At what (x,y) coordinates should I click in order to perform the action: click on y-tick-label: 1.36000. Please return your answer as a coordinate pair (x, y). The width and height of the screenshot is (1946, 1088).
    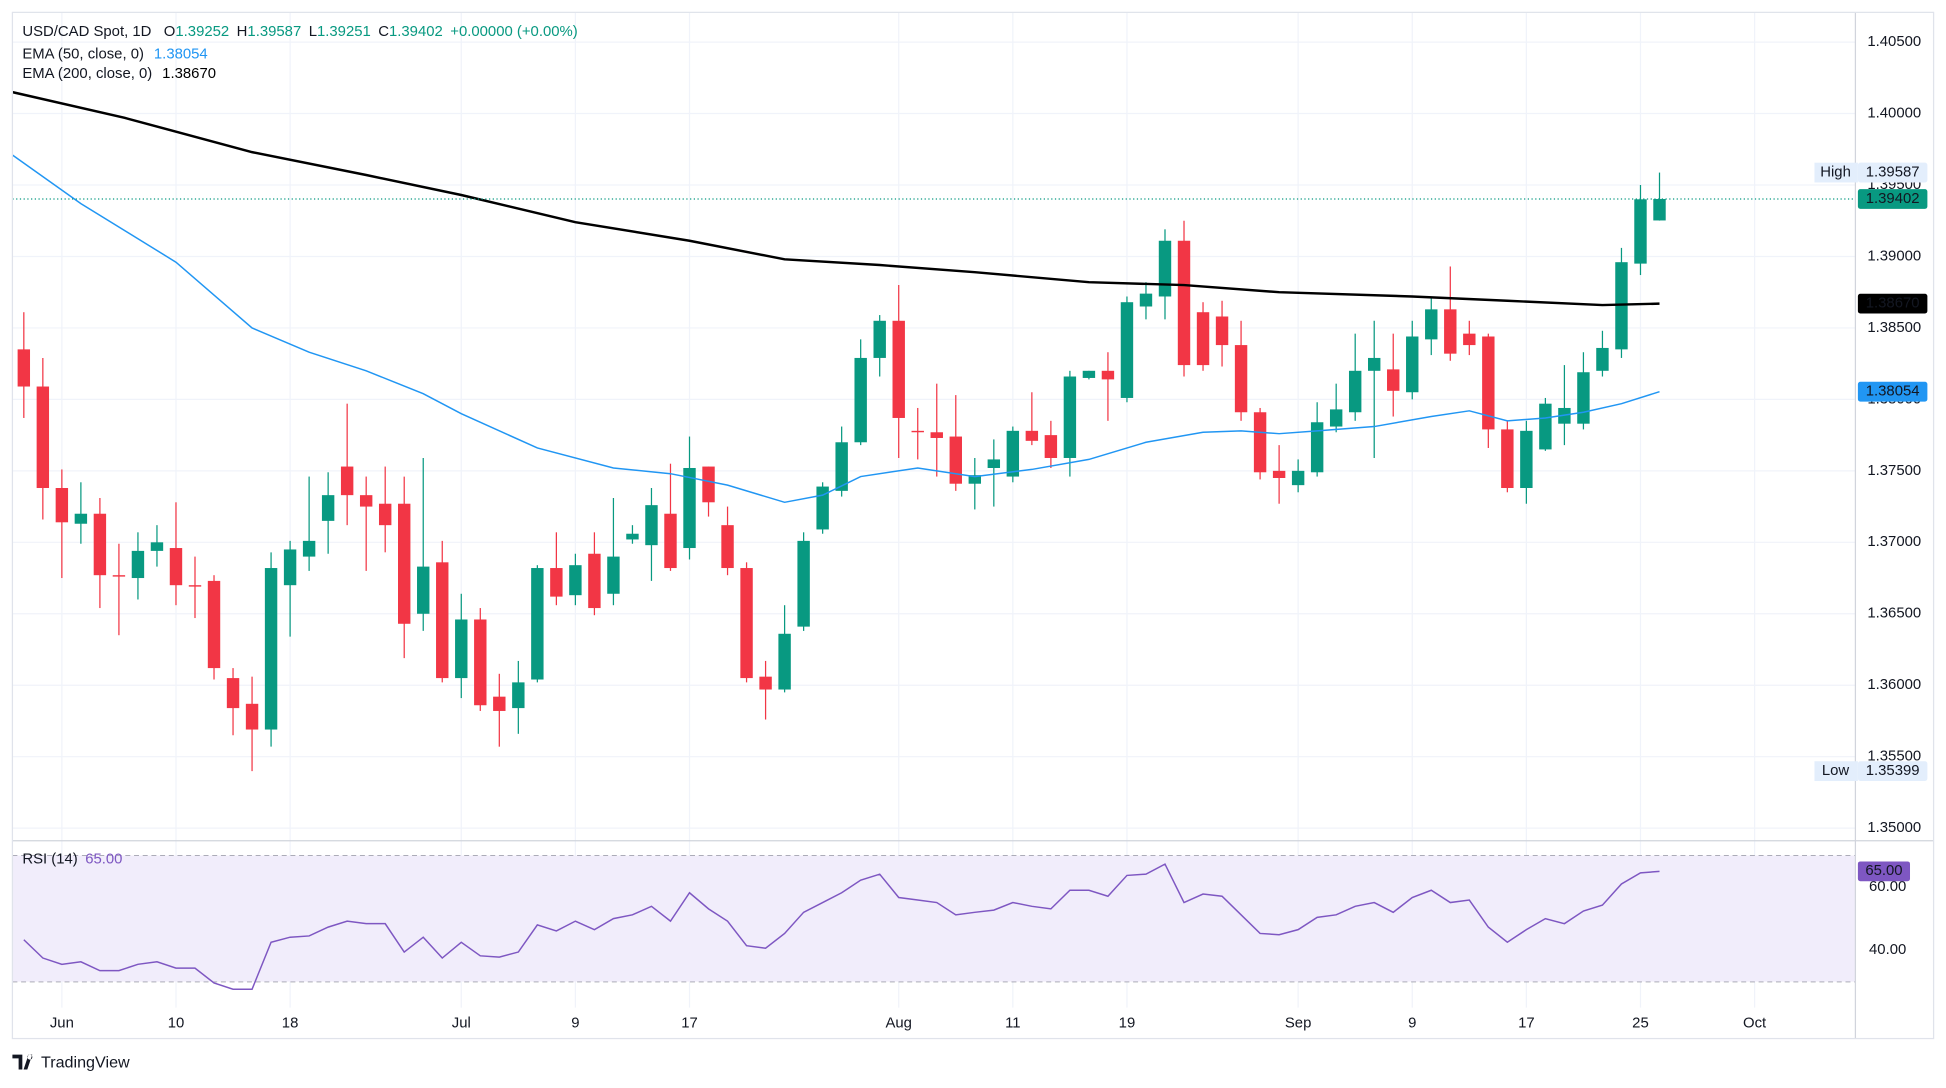
    Looking at the image, I should click on (1894, 685).